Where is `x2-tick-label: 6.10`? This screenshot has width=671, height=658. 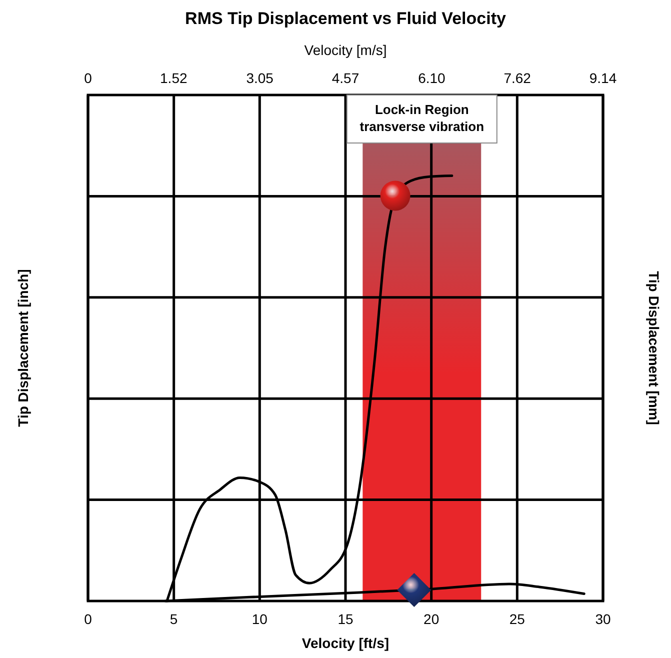
x2-tick-label: 6.10 is located at coordinates (432, 78).